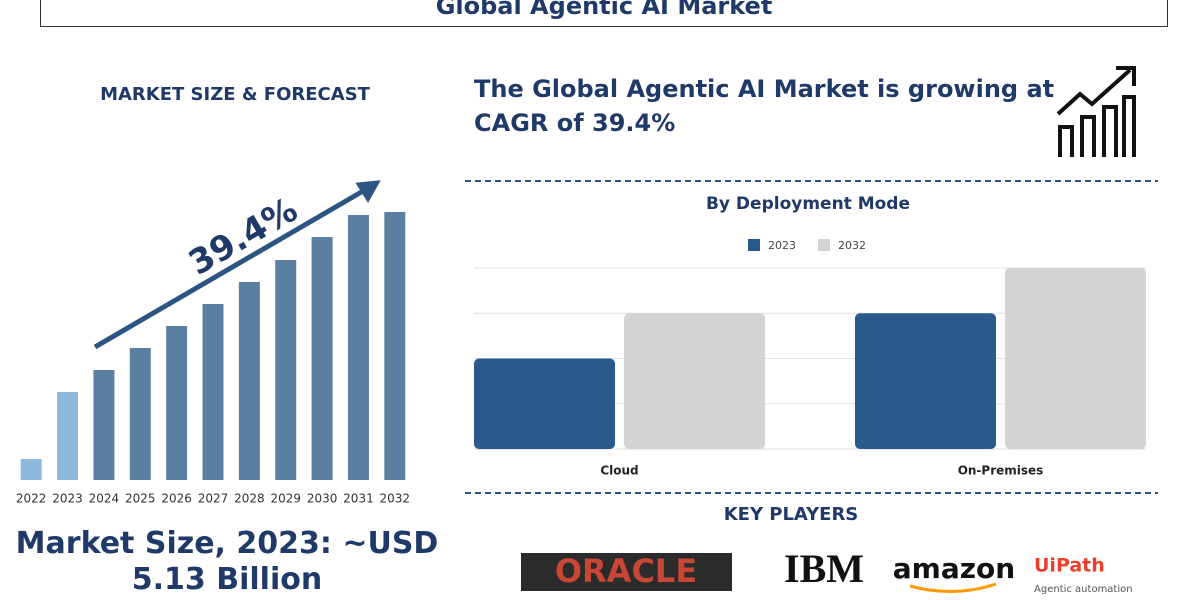 Image resolution: width=1200 pixels, height=600 pixels. I want to click on amazon-smile, so click(953, 587).